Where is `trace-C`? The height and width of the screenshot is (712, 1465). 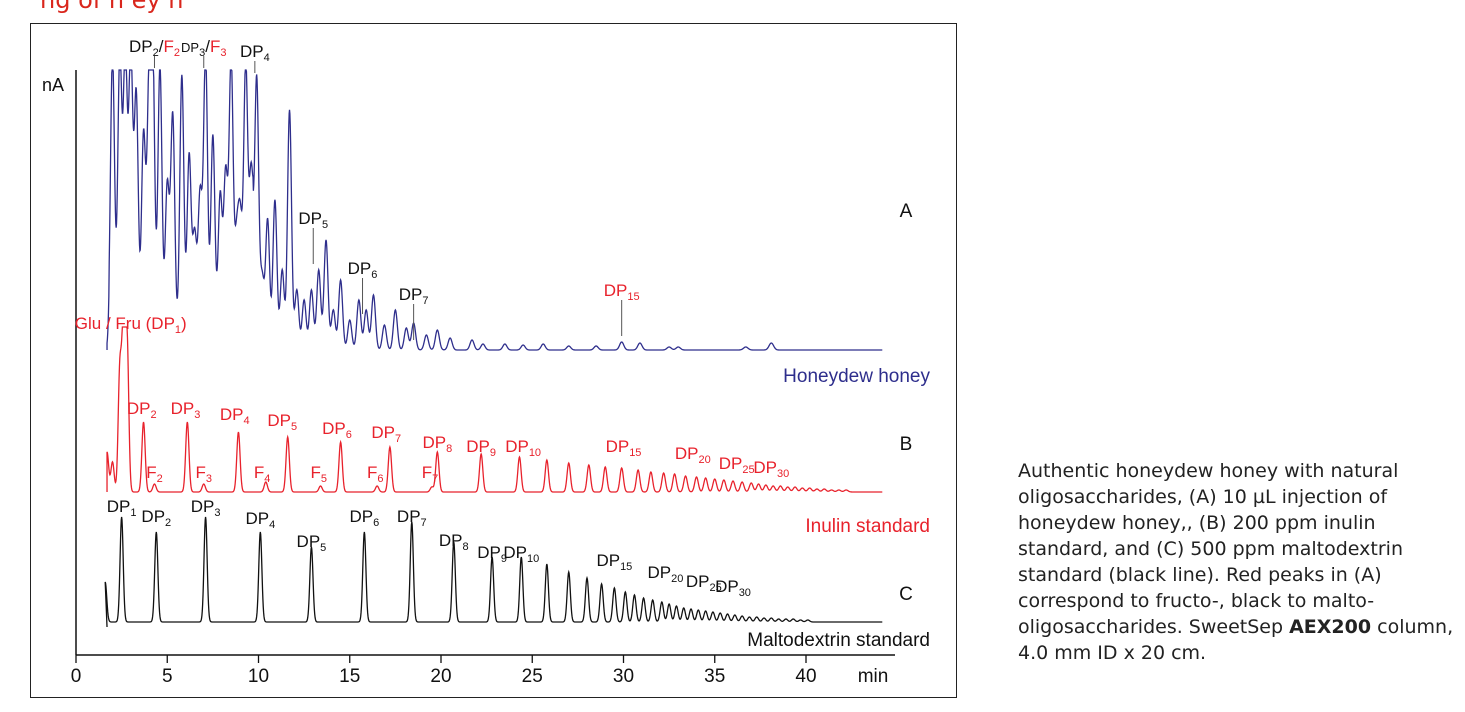 trace-C is located at coordinates (493, 572).